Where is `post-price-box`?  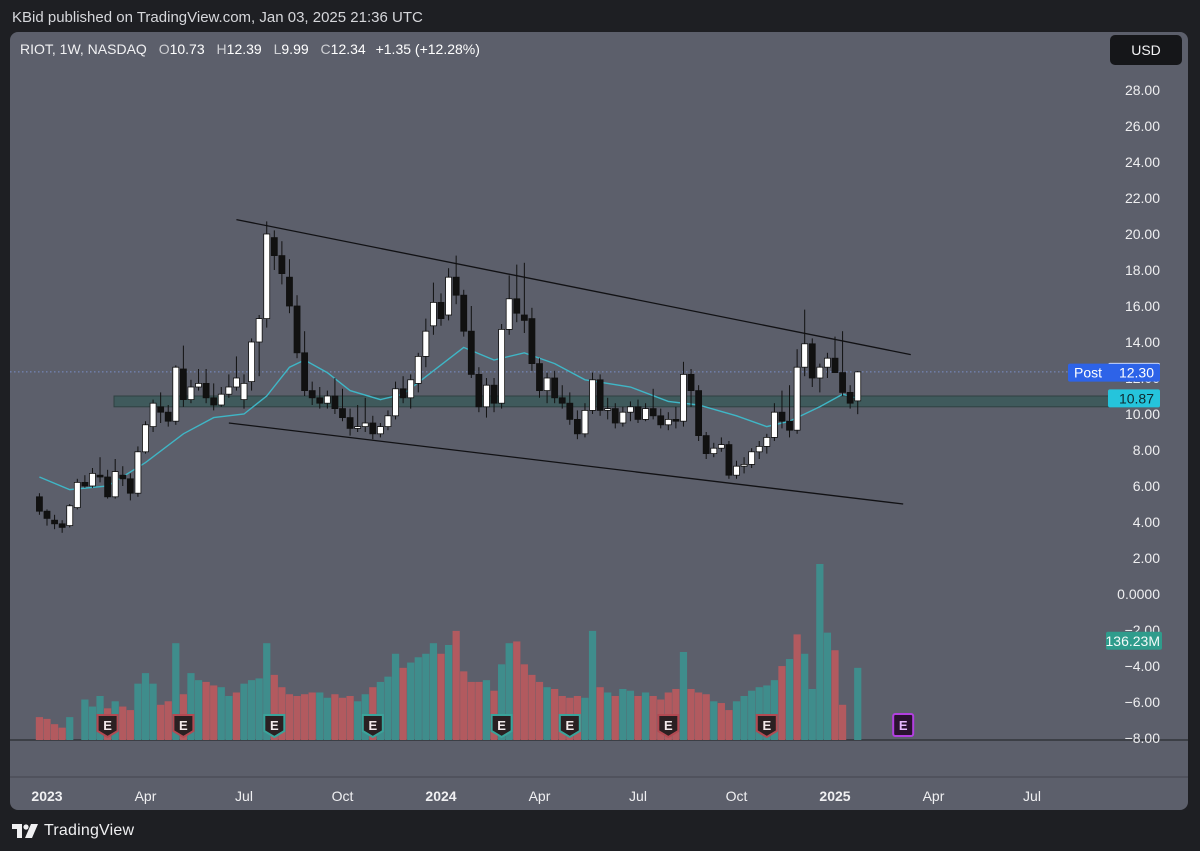
post-price-box is located at coordinates (1114, 372).